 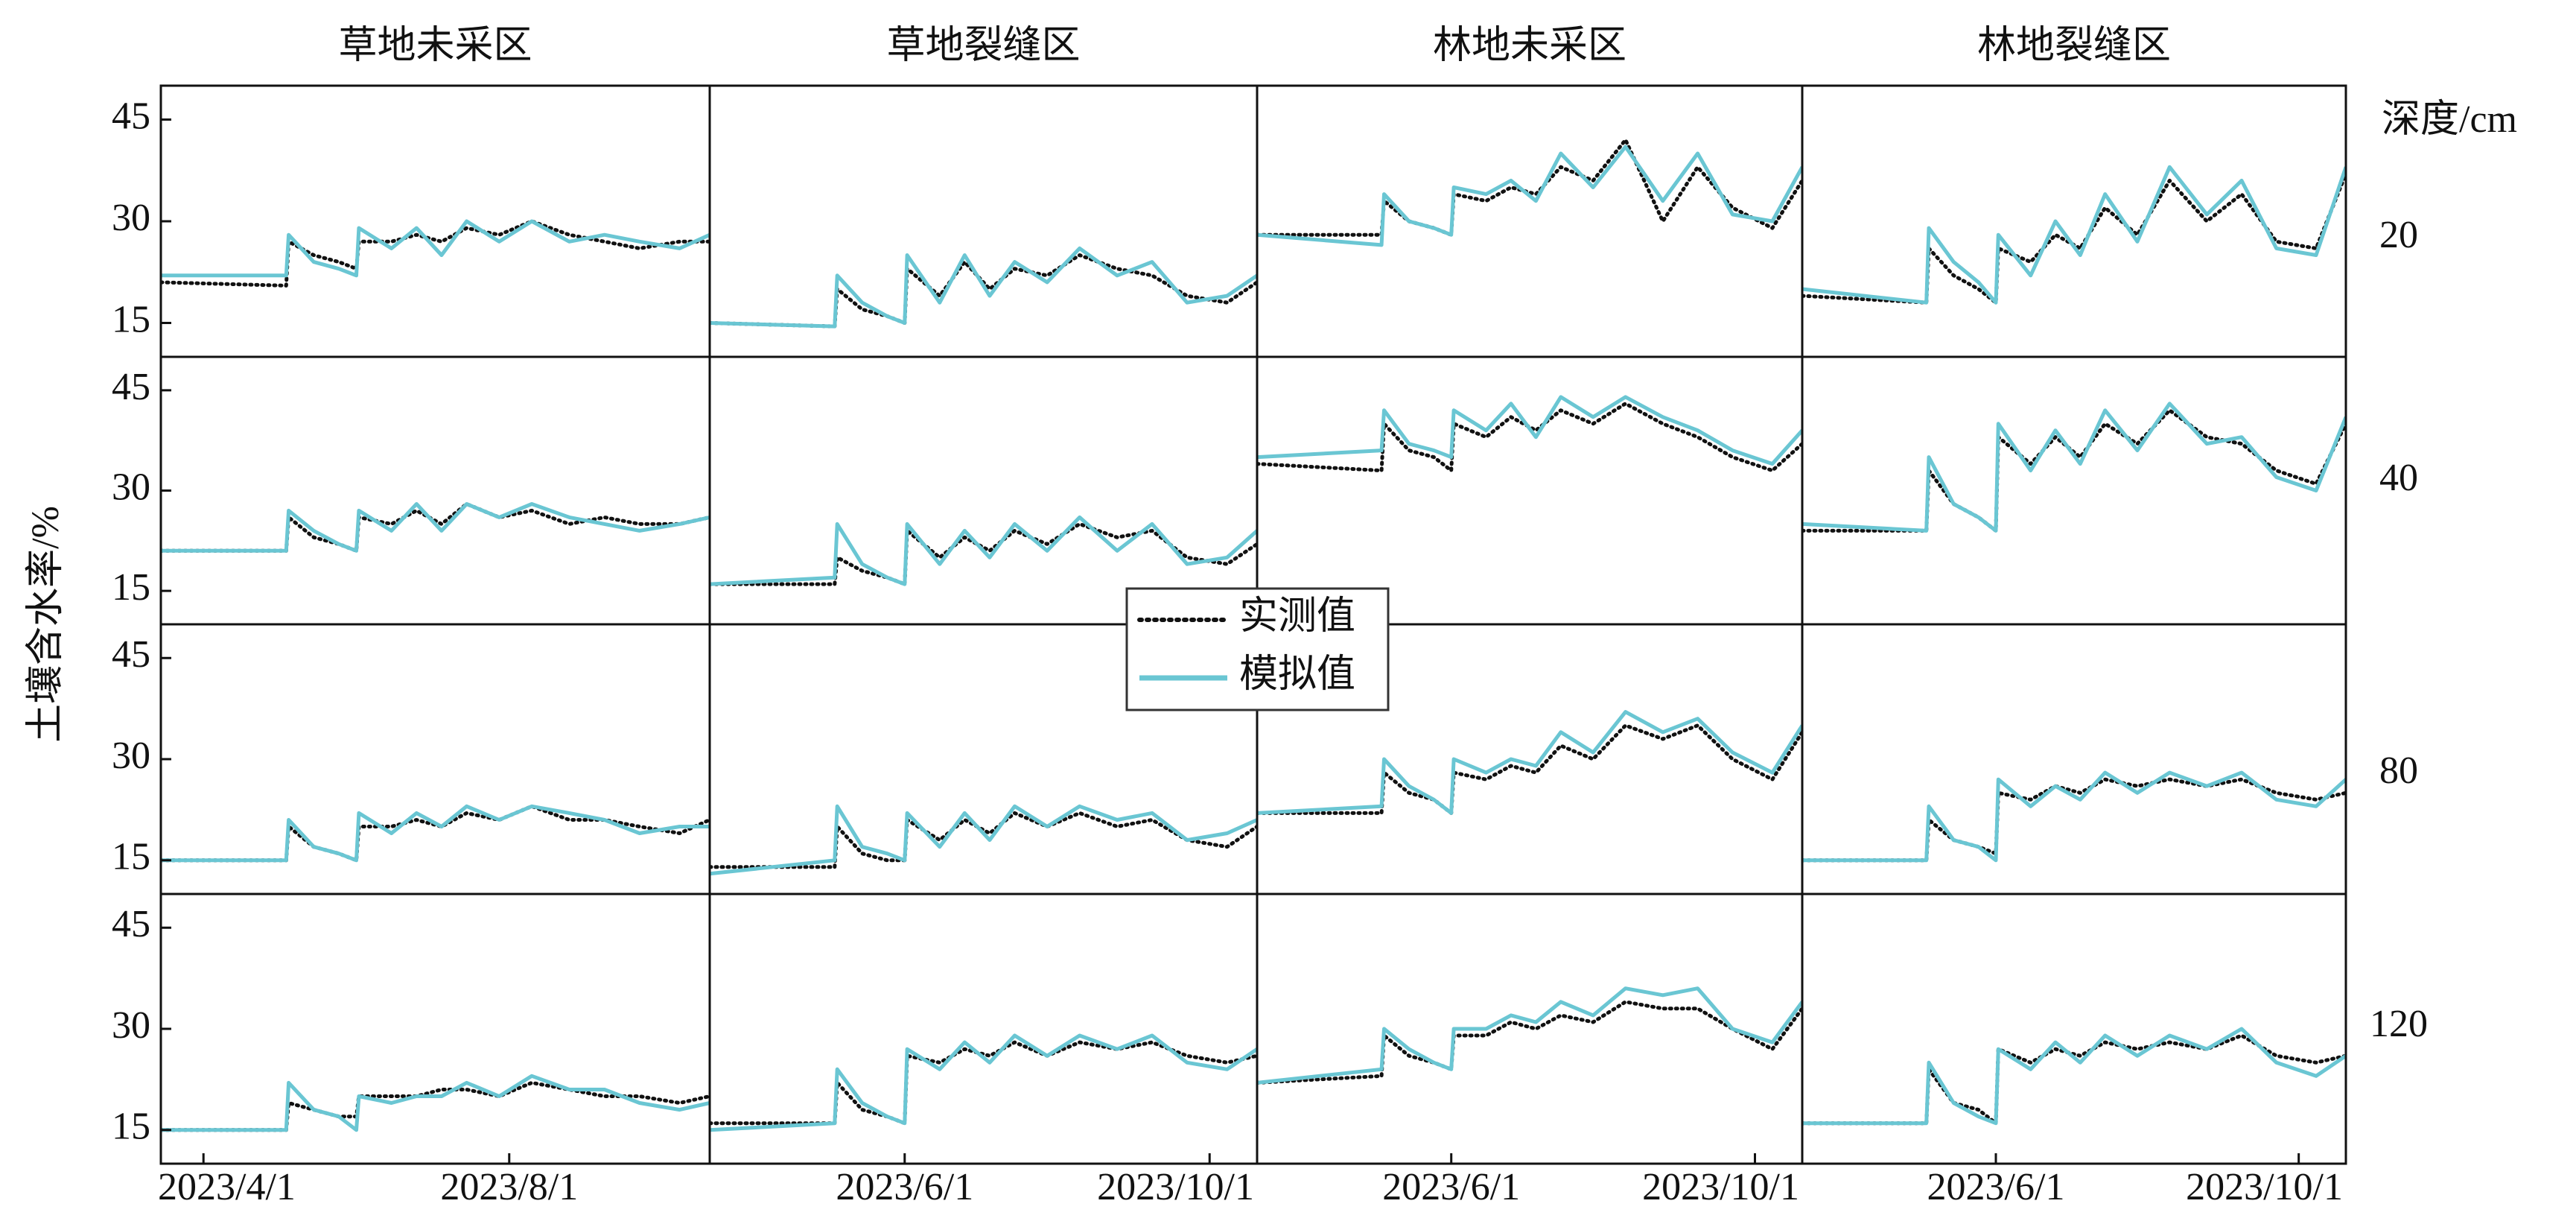 I want to click on panel: 15 30 45 2023/4/1 2023/8/1, so click(x=411, y=1050).